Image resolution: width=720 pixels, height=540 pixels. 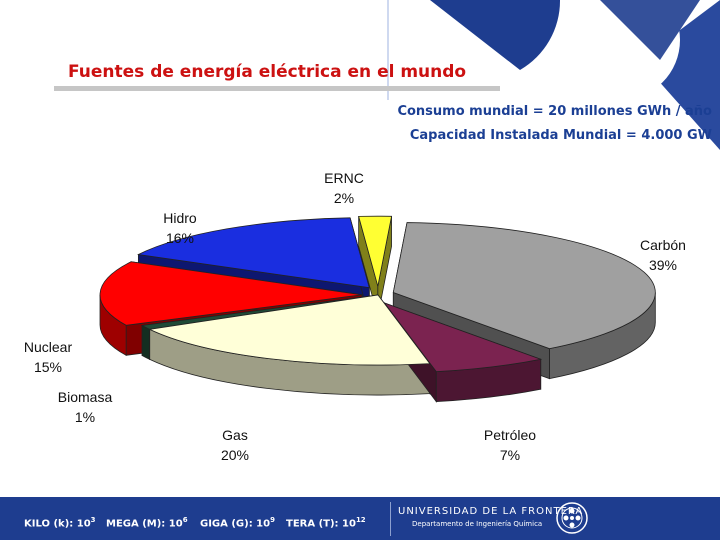 I want to click on slice-side-biomasa, so click(x=146, y=342).